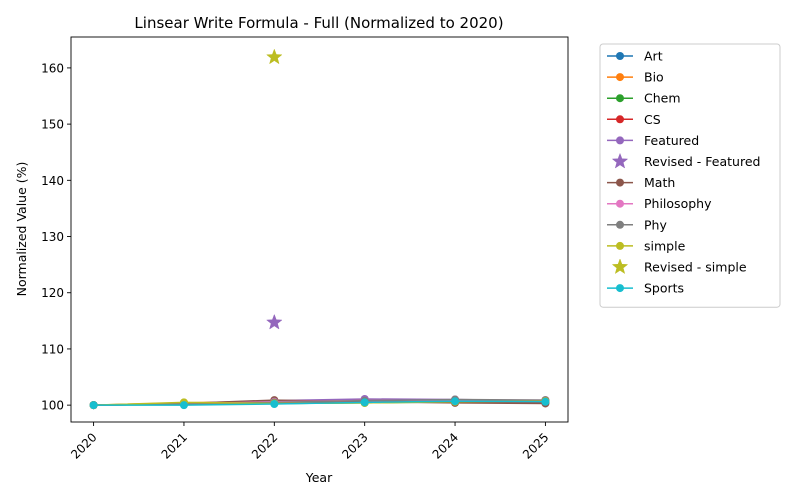 The image size is (800, 504). What do you see at coordinates (620, 98) in the screenshot?
I see `legend-marker-chem` at bounding box center [620, 98].